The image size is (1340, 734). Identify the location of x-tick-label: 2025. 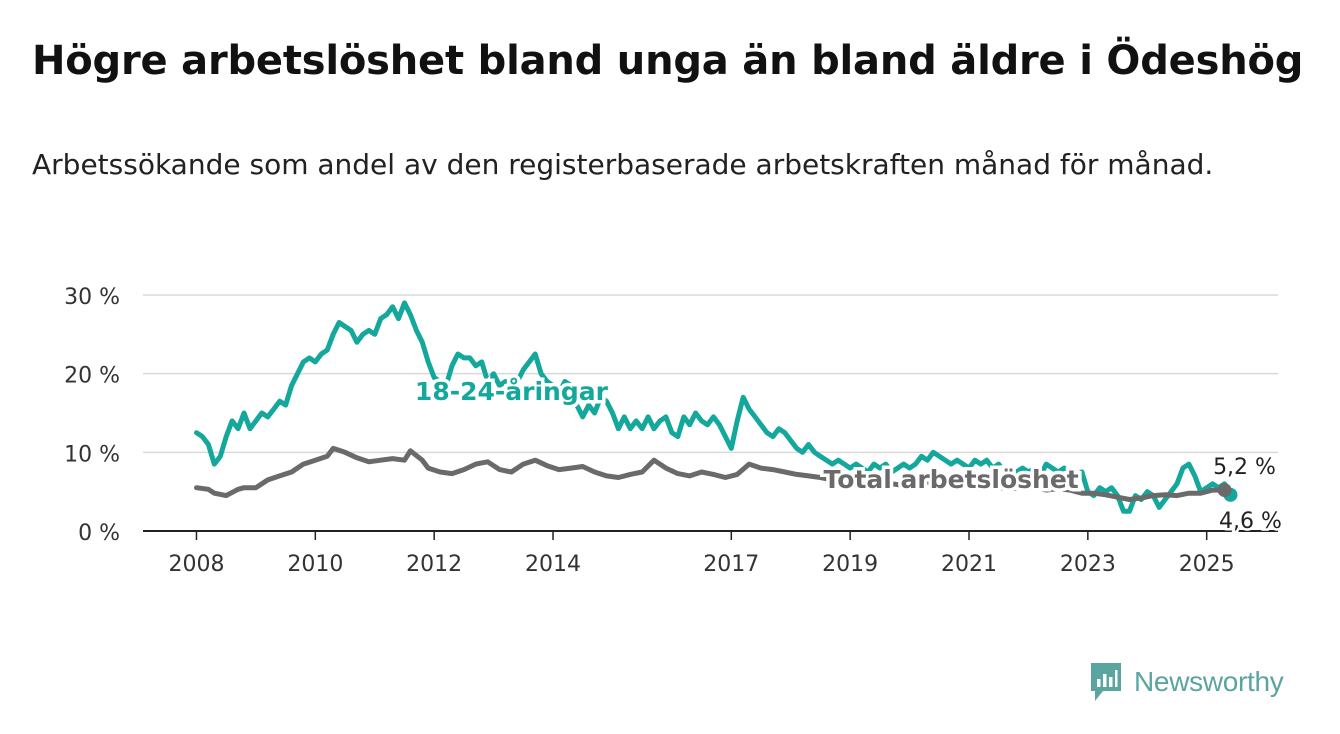
(1207, 564).